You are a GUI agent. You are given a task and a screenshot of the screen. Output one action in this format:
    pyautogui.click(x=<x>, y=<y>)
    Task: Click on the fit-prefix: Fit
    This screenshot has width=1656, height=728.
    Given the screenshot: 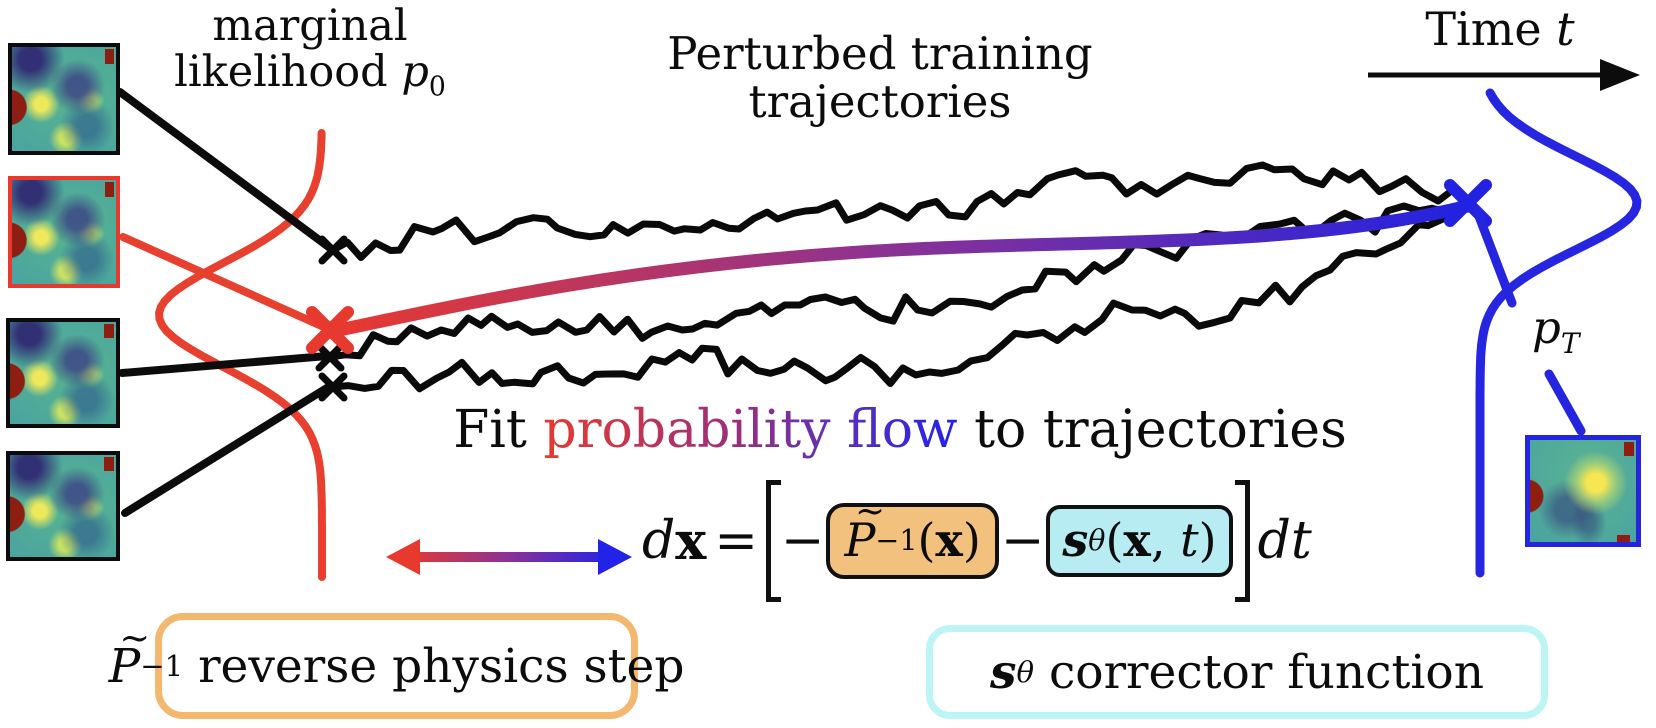 What is the action you would take?
    pyautogui.click(x=490, y=430)
    